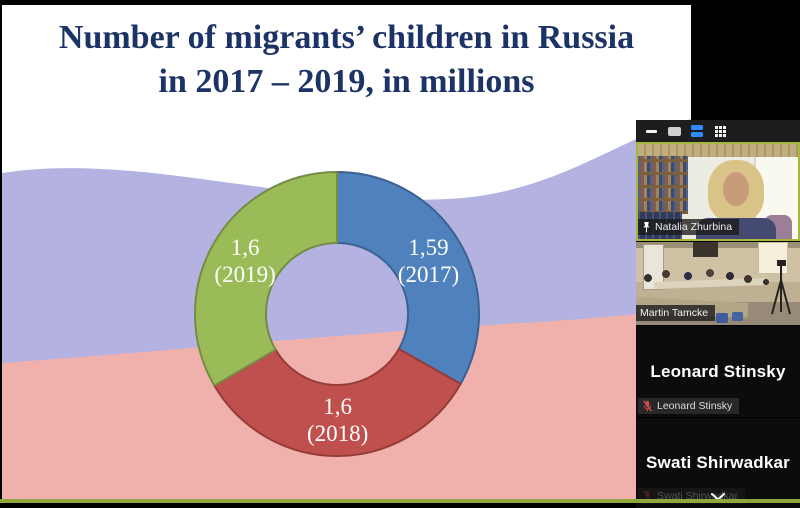 This screenshot has width=800, height=508. What do you see at coordinates (718, 150) in the screenshot?
I see `video-ceiling-decor` at bounding box center [718, 150].